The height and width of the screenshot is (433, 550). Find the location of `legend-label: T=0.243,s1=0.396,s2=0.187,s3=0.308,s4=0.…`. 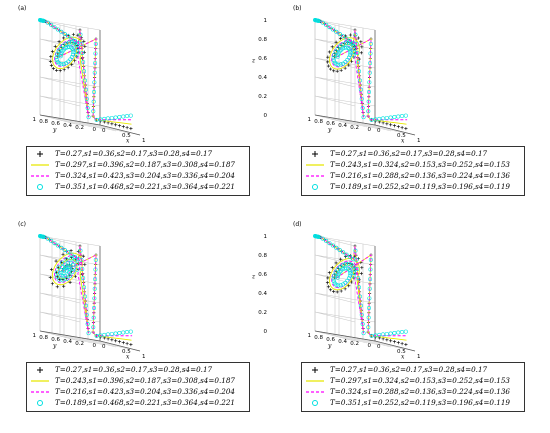

legend-label: T=0.243,s1=0.396,s2=0.187,s3=0.308,s4=0.… is located at coordinates (145, 380).